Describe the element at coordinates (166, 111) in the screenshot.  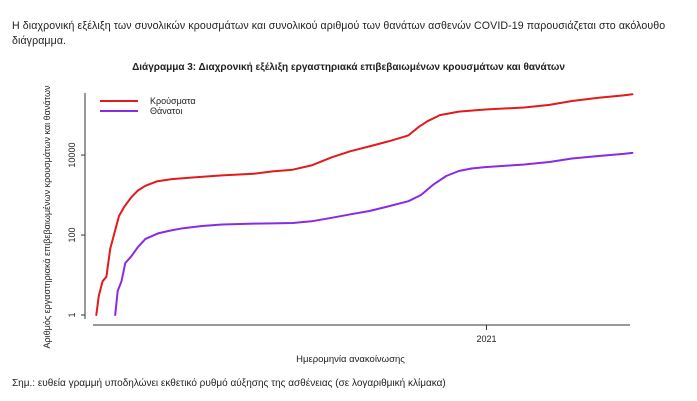
I see `legend-label: Θάνατοι` at that location.